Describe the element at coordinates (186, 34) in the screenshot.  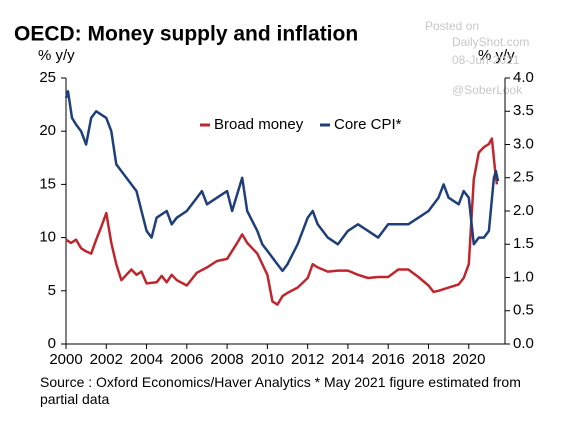
I see `chart-title: OECD: Money supply and inflation` at that location.